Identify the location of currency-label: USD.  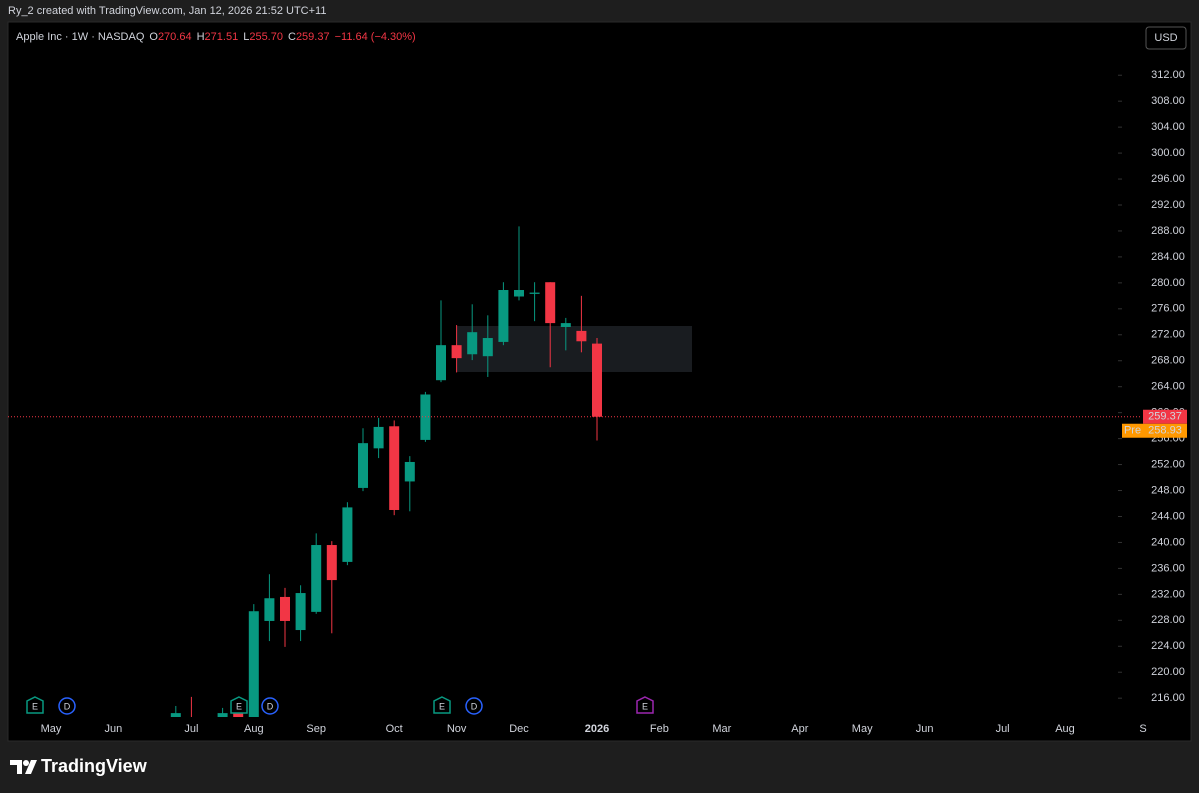
(1165, 38).